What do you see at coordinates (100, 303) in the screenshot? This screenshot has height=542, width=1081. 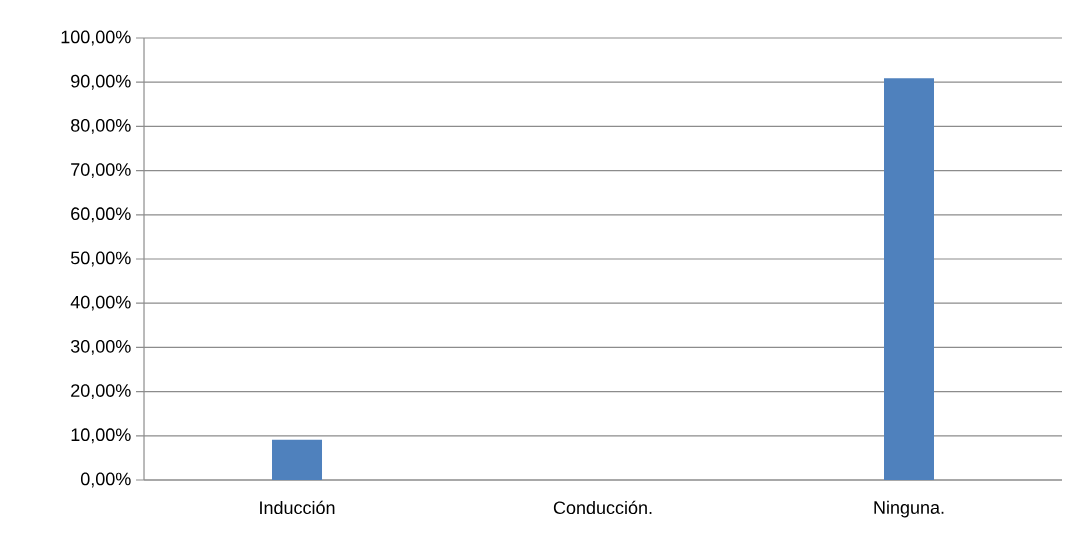 I see `y-tick-label: 40,00%` at bounding box center [100, 303].